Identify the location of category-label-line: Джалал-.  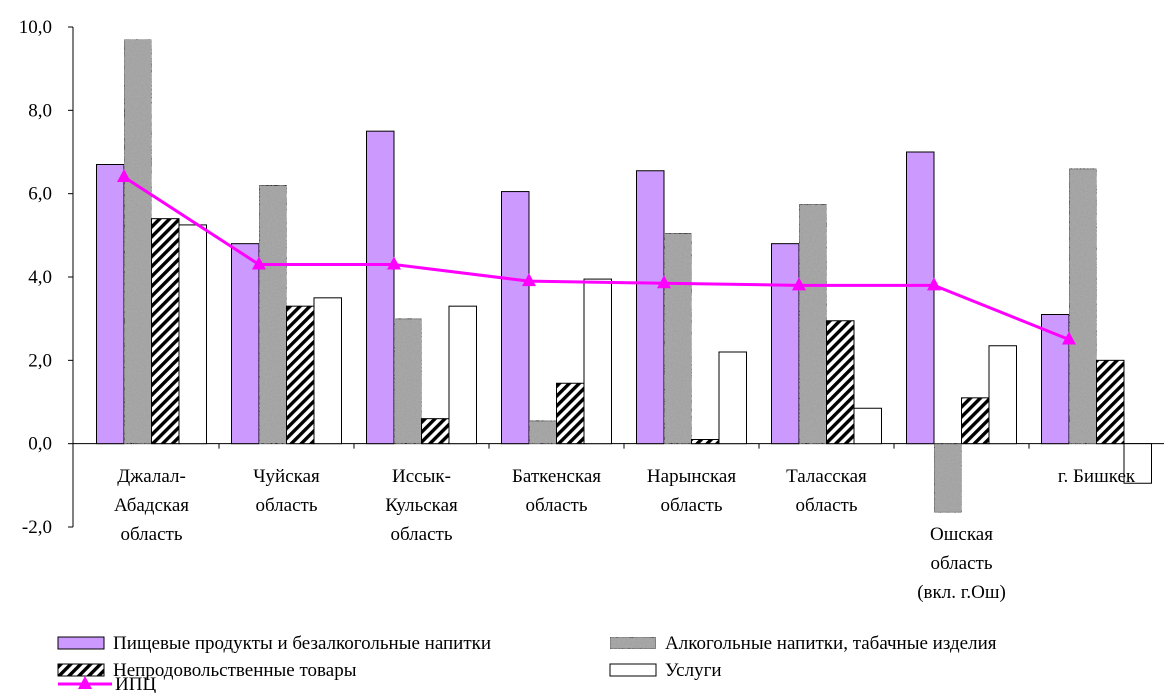
(151, 476).